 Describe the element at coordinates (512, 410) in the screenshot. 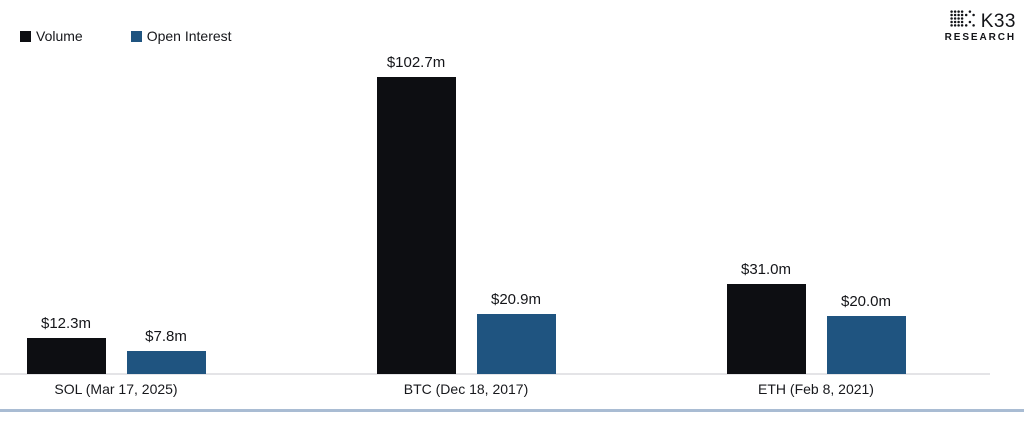

I see `bottom-rule` at that location.